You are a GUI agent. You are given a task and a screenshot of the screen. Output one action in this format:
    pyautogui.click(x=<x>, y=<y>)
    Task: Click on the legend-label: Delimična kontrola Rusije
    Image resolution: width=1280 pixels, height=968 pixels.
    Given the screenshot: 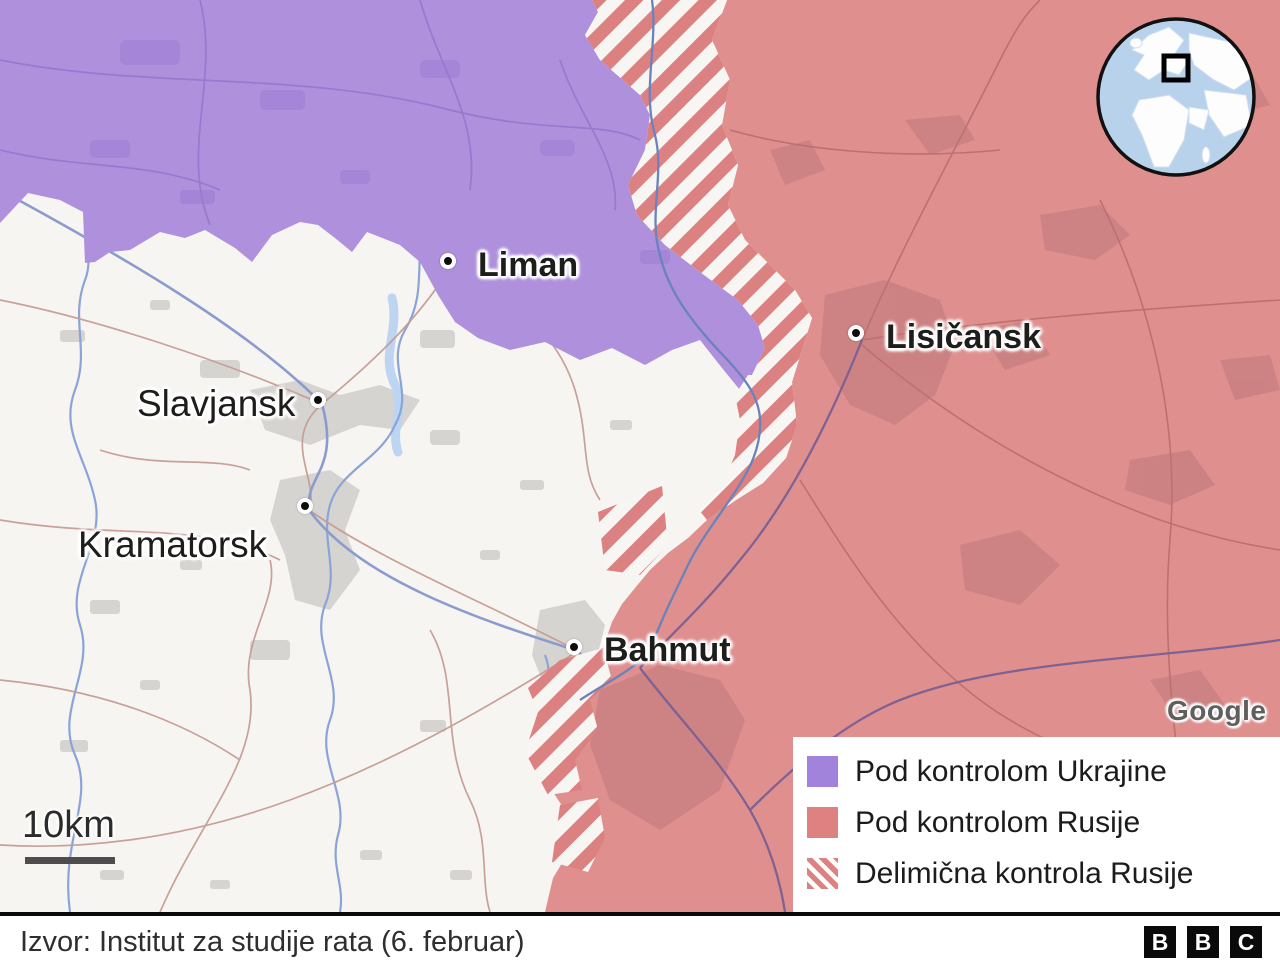 What is the action you would take?
    pyautogui.click(x=1024, y=873)
    